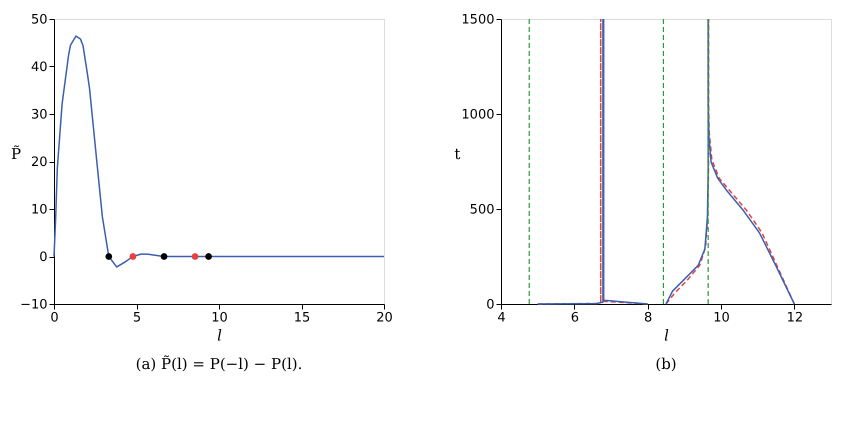 The image size is (853, 432). Describe the element at coordinates (39, 20) in the screenshot. I see `y-tick-label: 50` at that location.